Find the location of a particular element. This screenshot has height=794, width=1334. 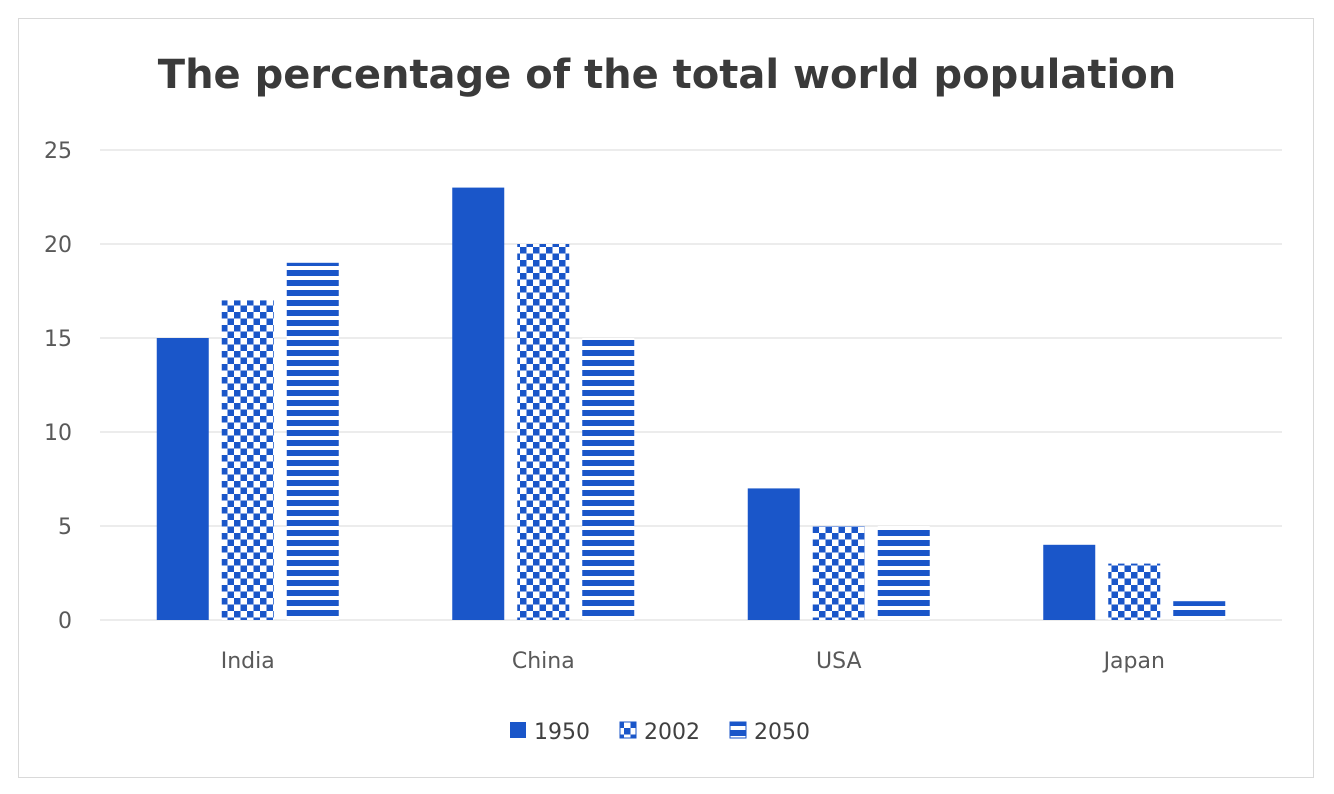

legend-swatch-2050 is located at coordinates (738, 730).